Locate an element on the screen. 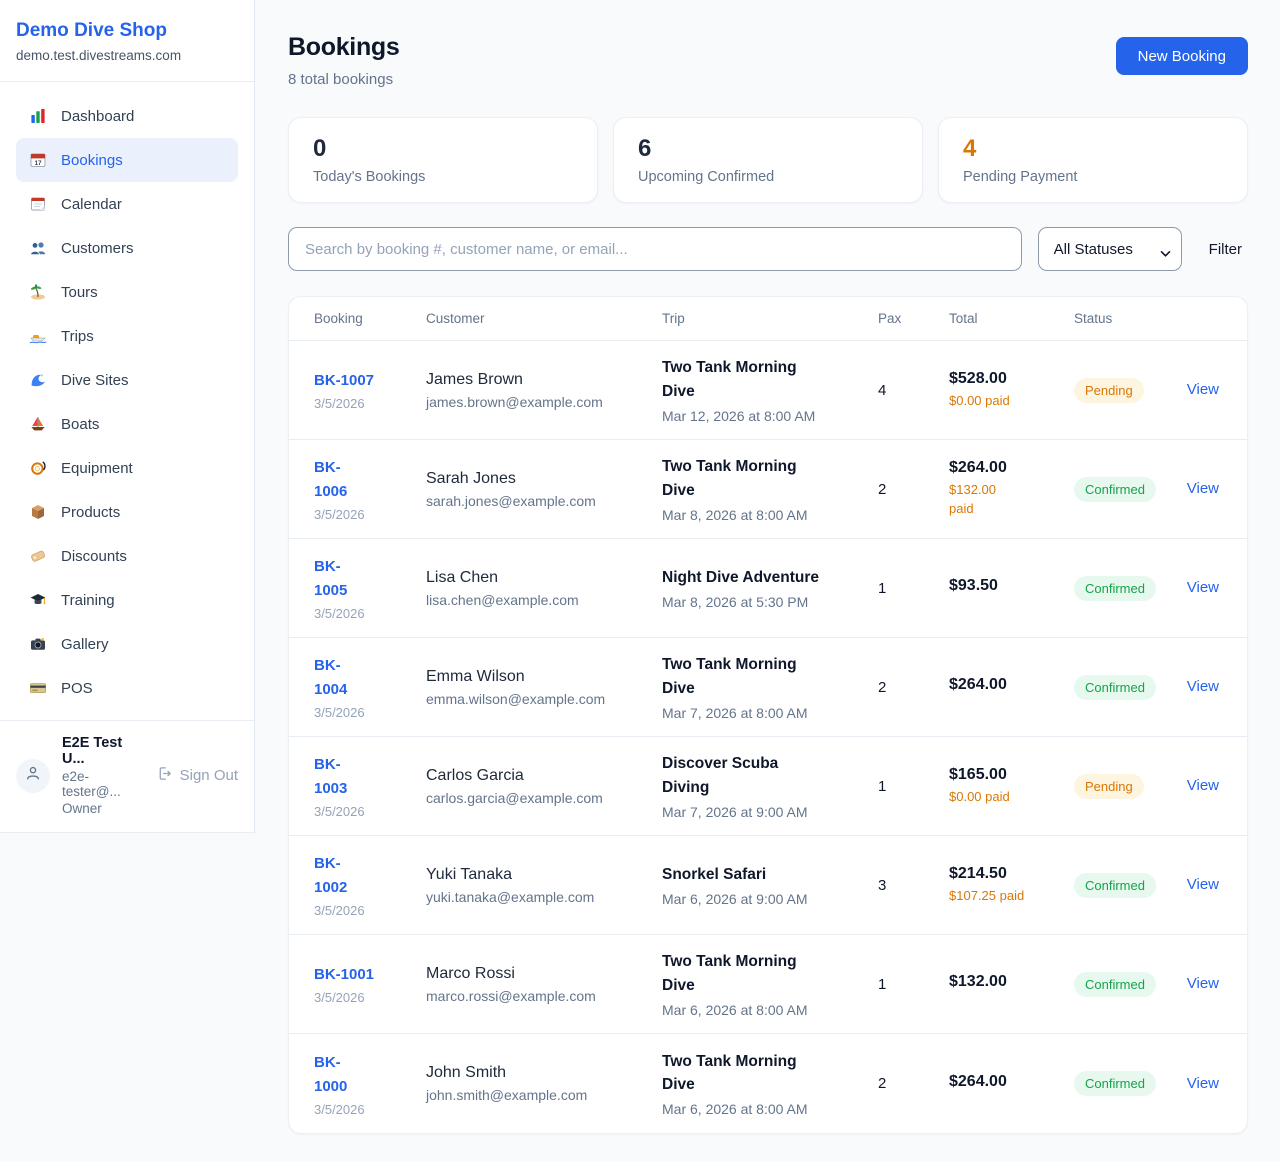 The height and width of the screenshot is (1162, 1280). customer-name: Yuki Tanaka is located at coordinates (469, 874).